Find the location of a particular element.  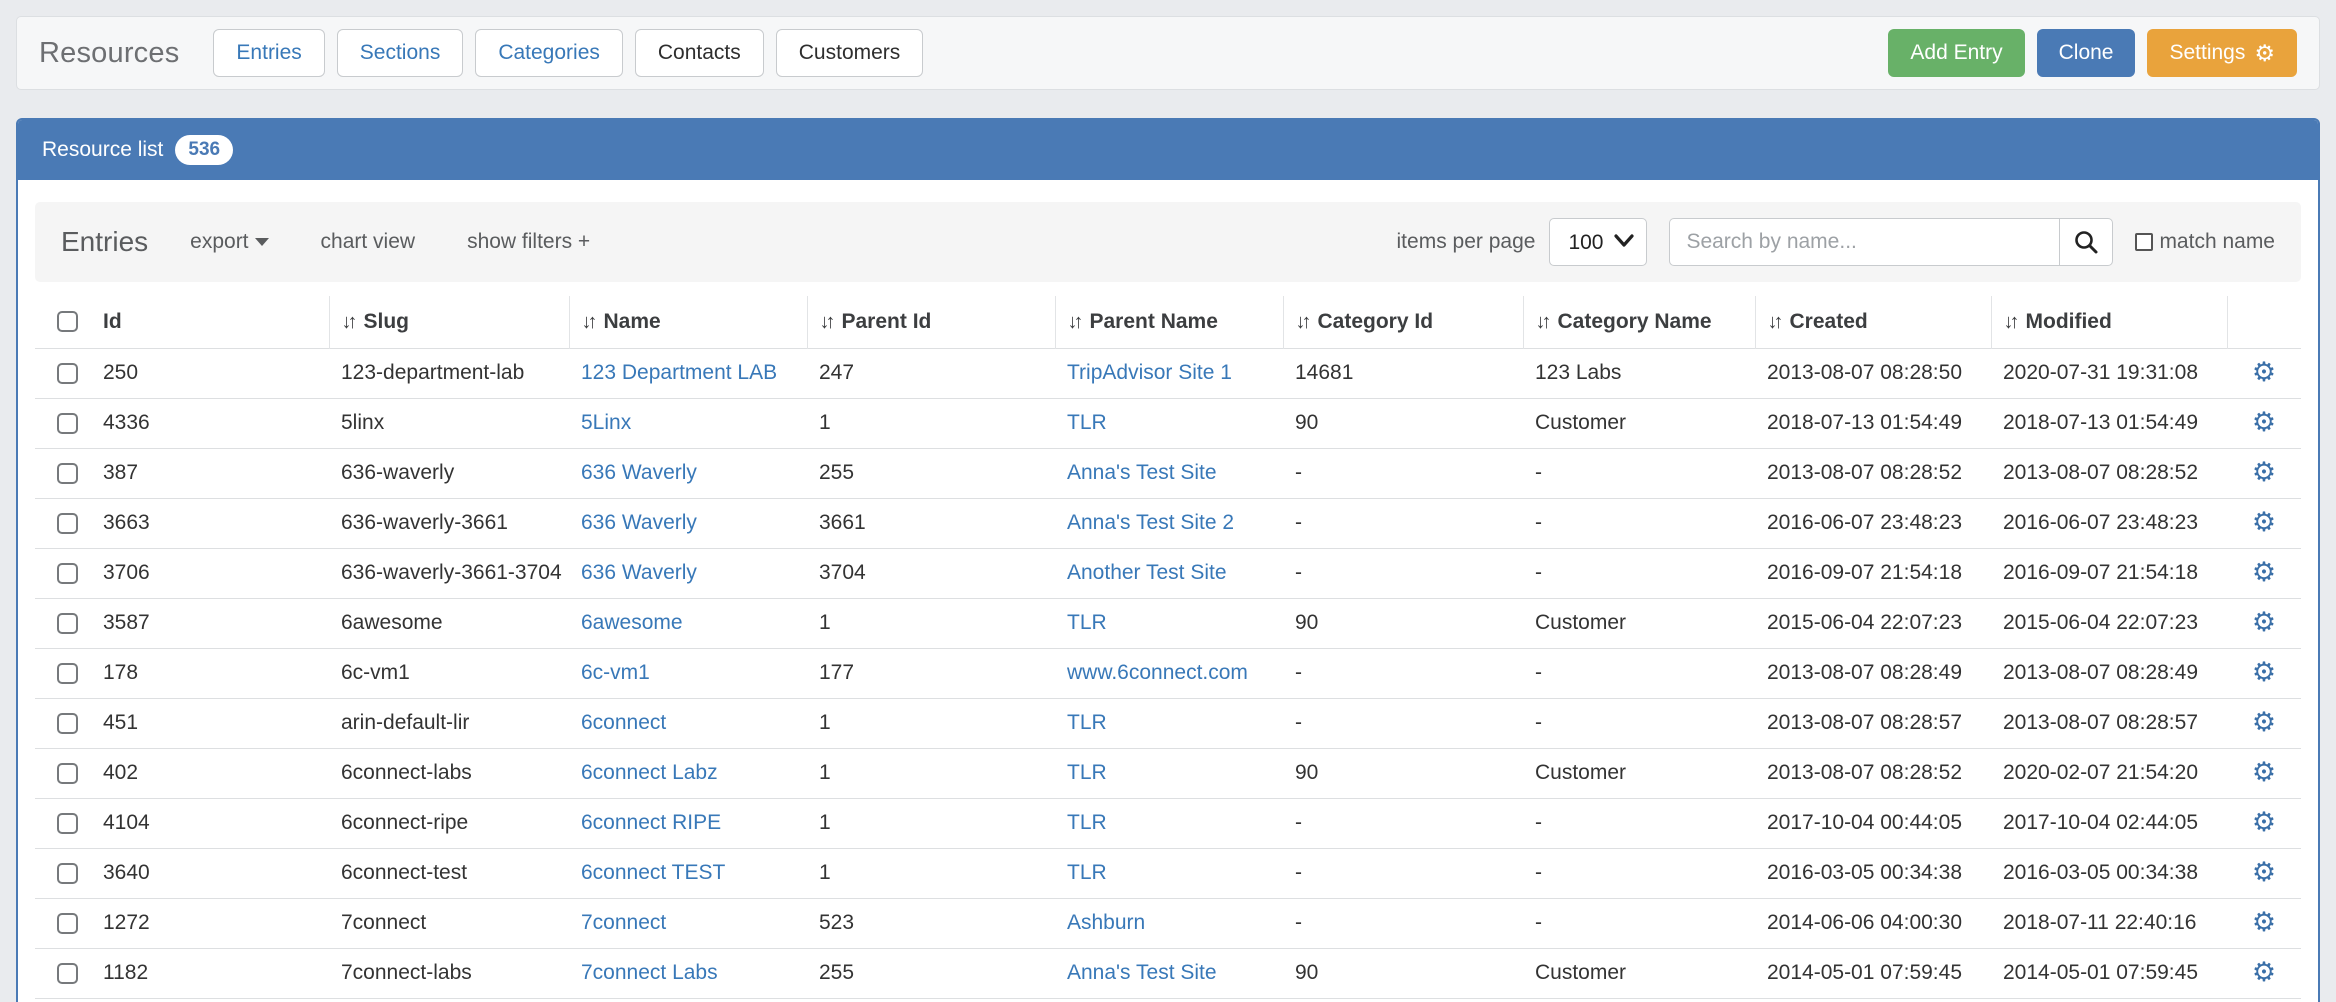

tab-customers: Customers is located at coordinates (849, 53).